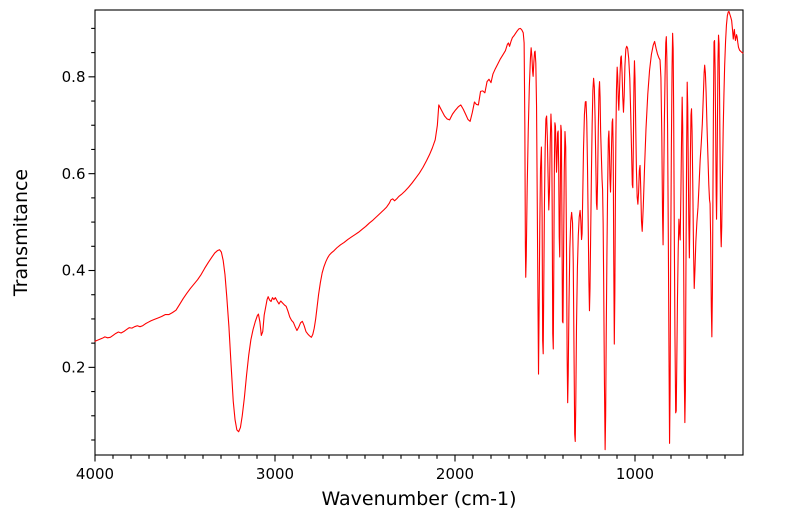 The width and height of the screenshot is (799, 516). I want to click on x-tick-label: 1000, so click(635, 474).